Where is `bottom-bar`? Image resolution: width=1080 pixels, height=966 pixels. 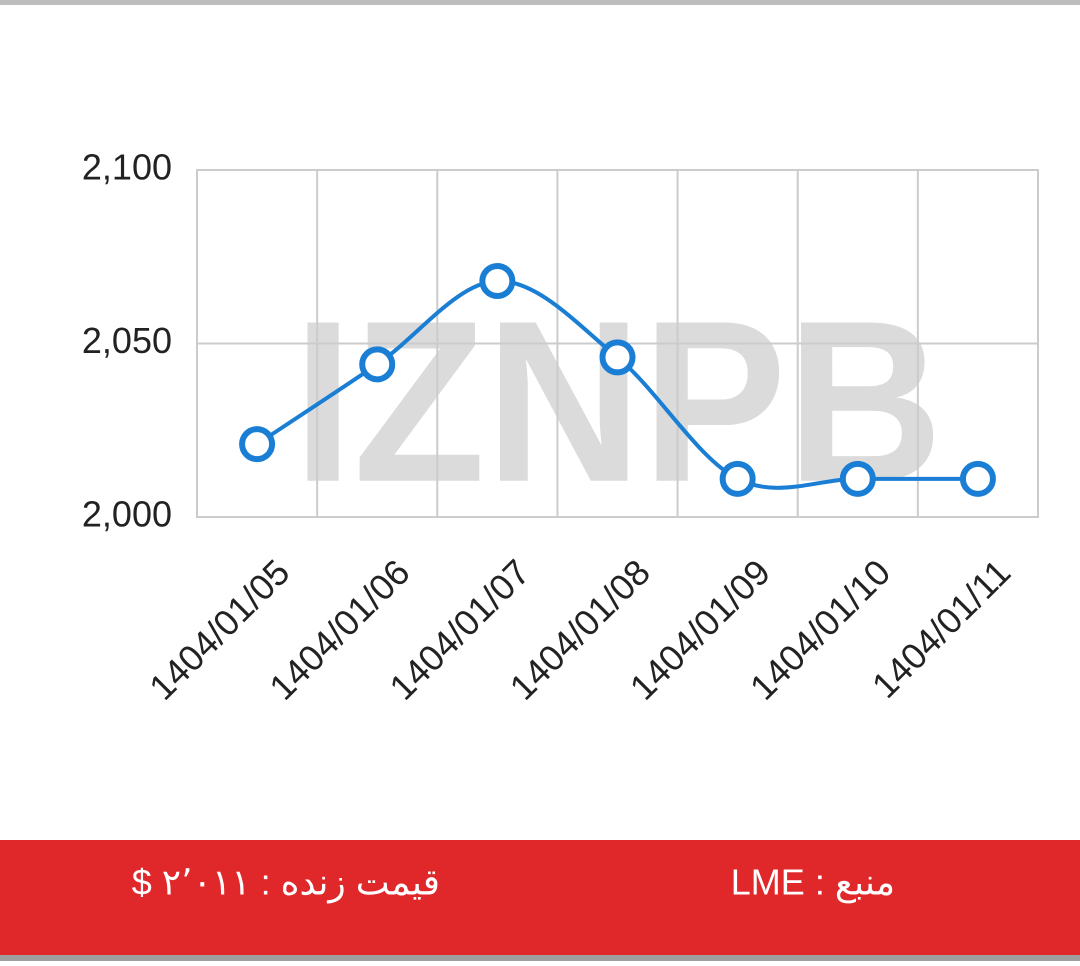
bottom-bar is located at coordinates (540, 958).